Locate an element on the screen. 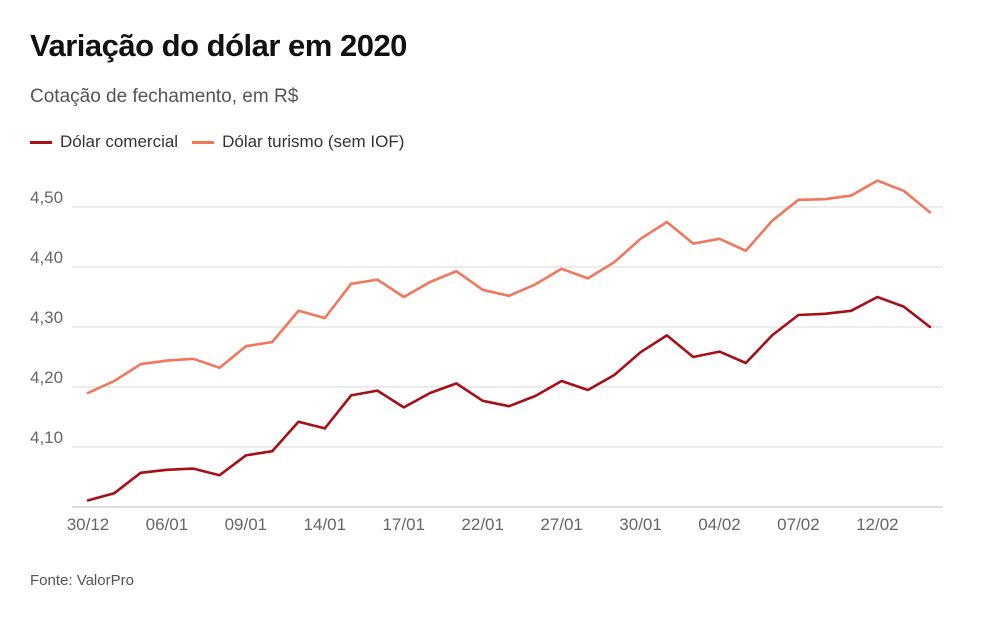  x-tick-label: 06/01 is located at coordinates (167, 524).